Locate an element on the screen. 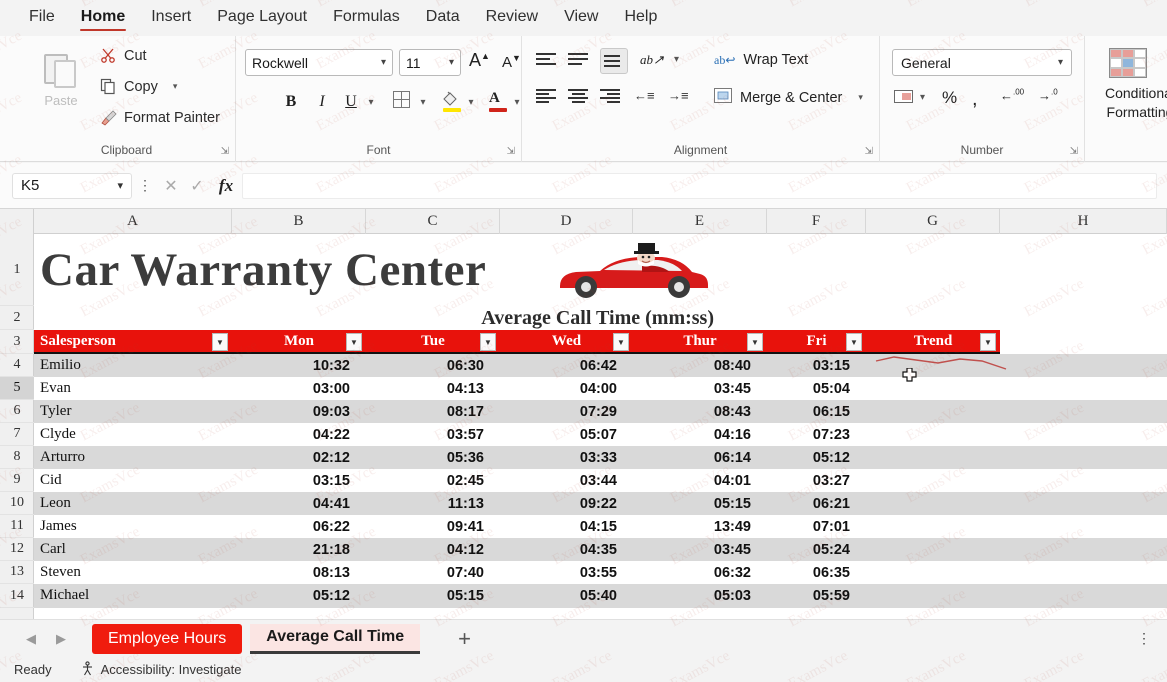 The image size is (1167, 682). font-color-button: A is located at coordinates (497, 102).